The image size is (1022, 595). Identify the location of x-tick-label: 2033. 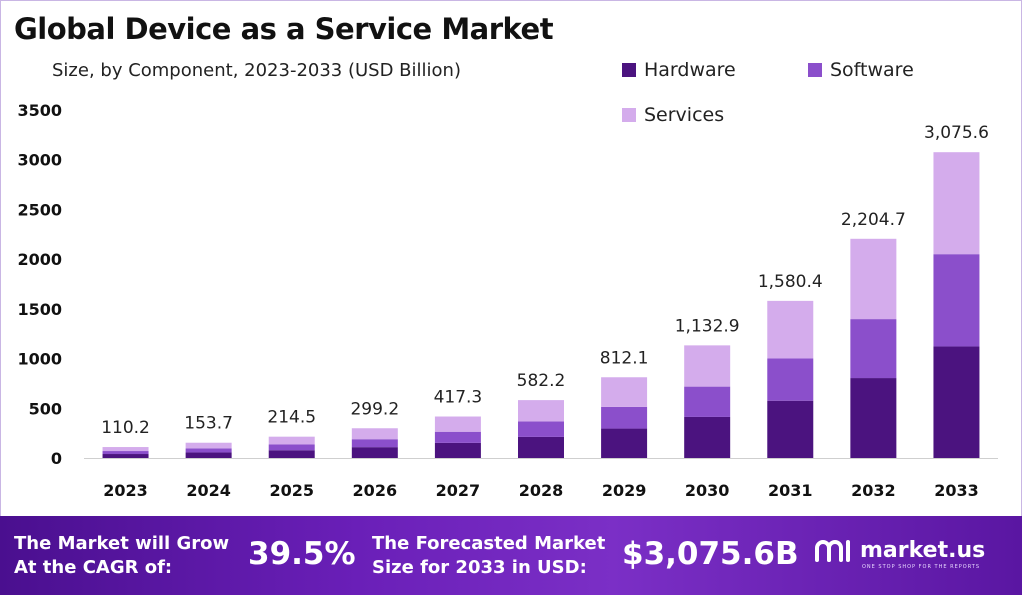
(956, 490).